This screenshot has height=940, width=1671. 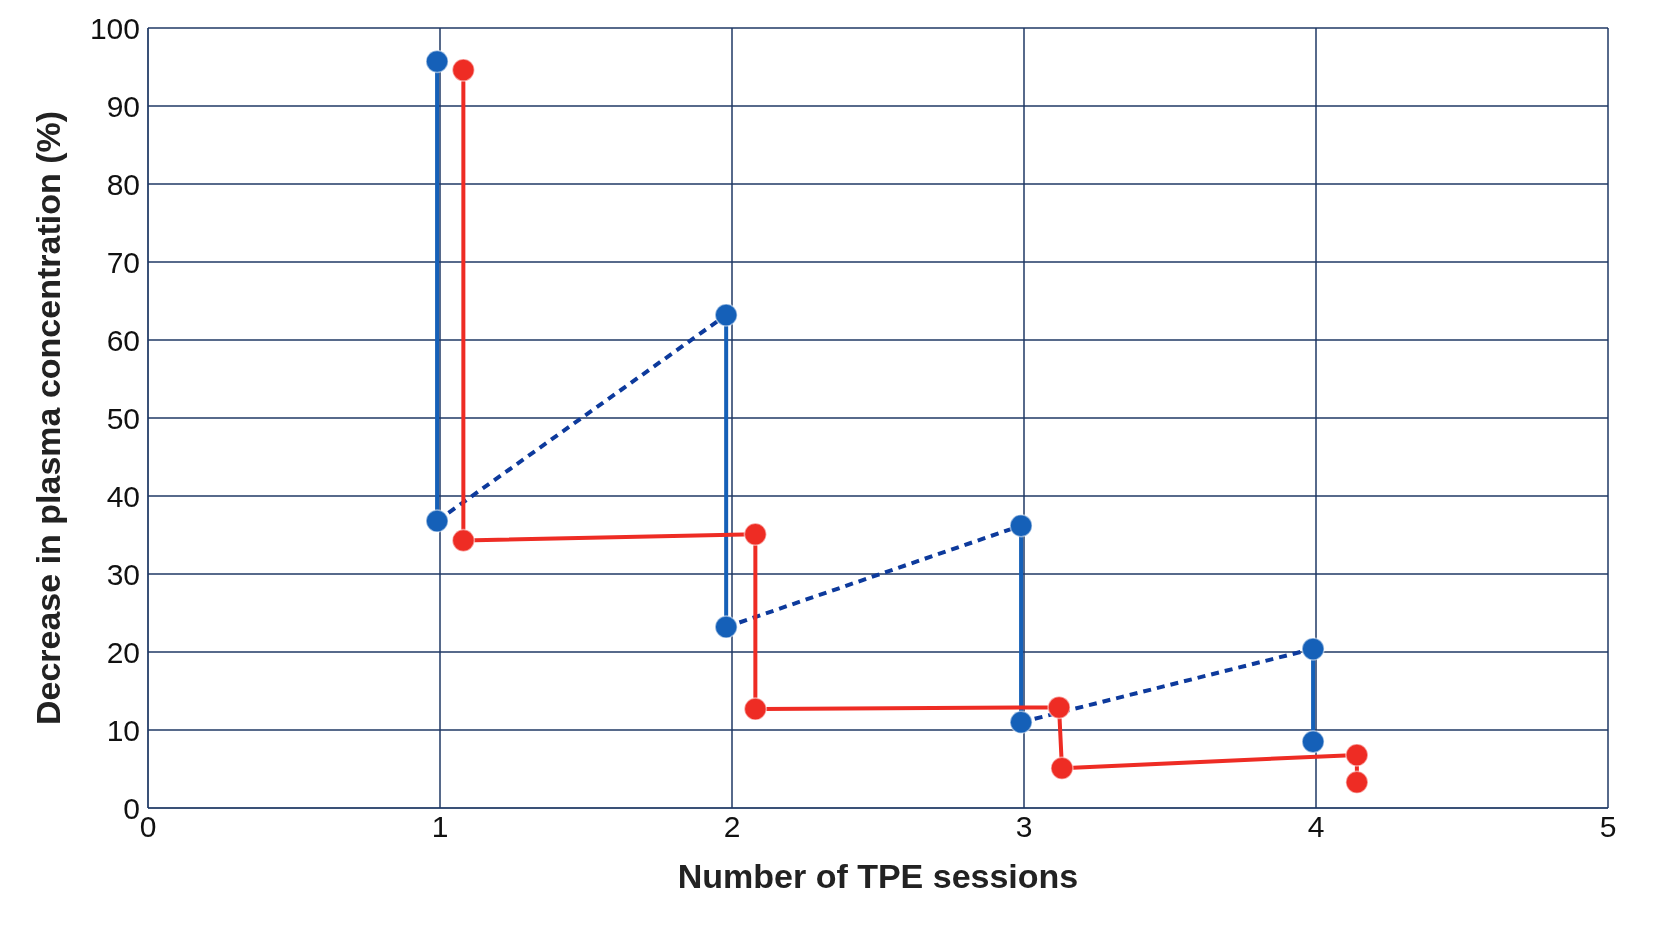 What do you see at coordinates (440, 827) in the screenshot?
I see `x-tick-label: 1` at bounding box center [440, 827].